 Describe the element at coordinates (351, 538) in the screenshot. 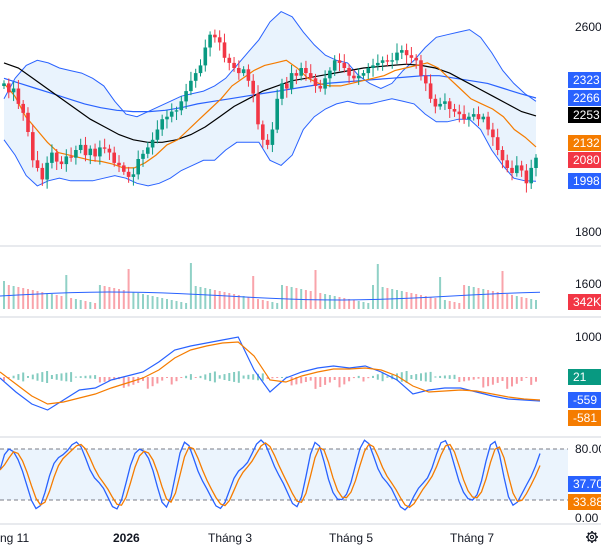

I see `x-label-may: Tháng 5` at that location.